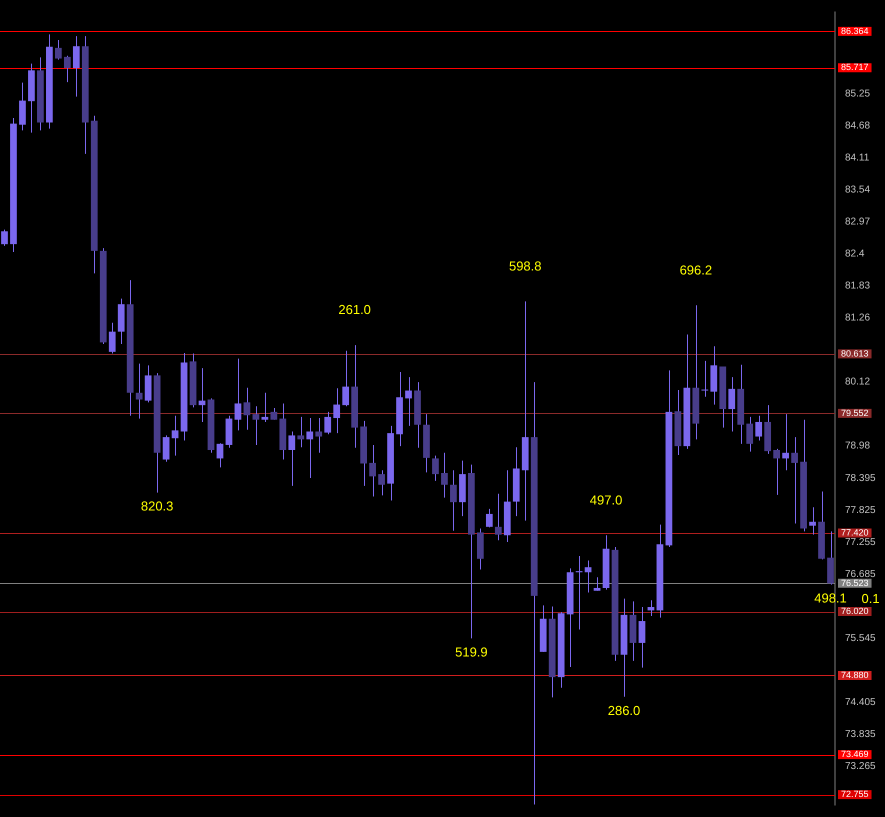 The width and height of the screenshot is (885, 817). I want to click on annotation: 820.3, so click(157, 506).